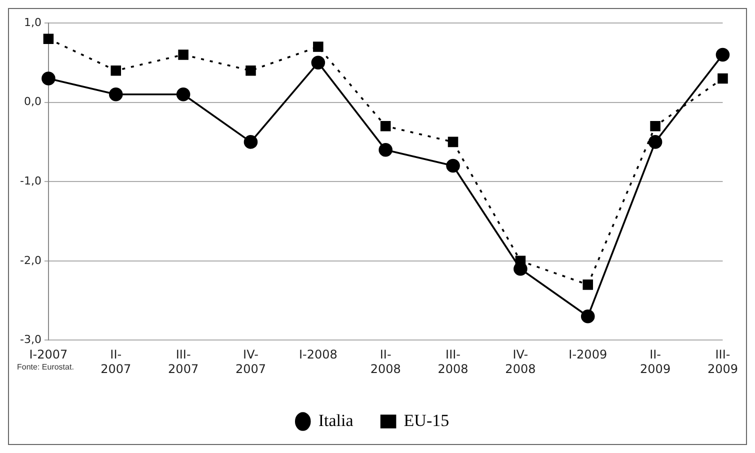 Image resolution: width=755 pixels, height=453 pixels. What do you see at coordinates (183, 362) in the screenshot?
I see `x-tick-label: III- 2007` at bounding box center [183, 362].